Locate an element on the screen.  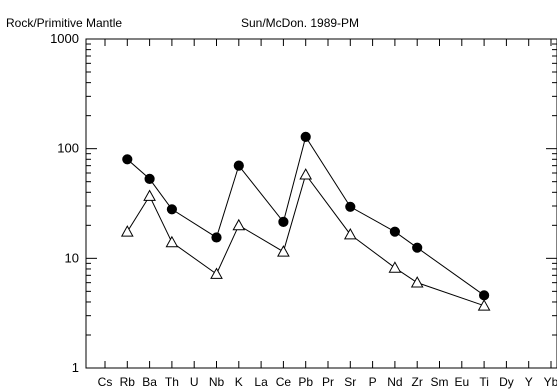
x-tick-label-pr: Pr is located at coordinates (328, 382).